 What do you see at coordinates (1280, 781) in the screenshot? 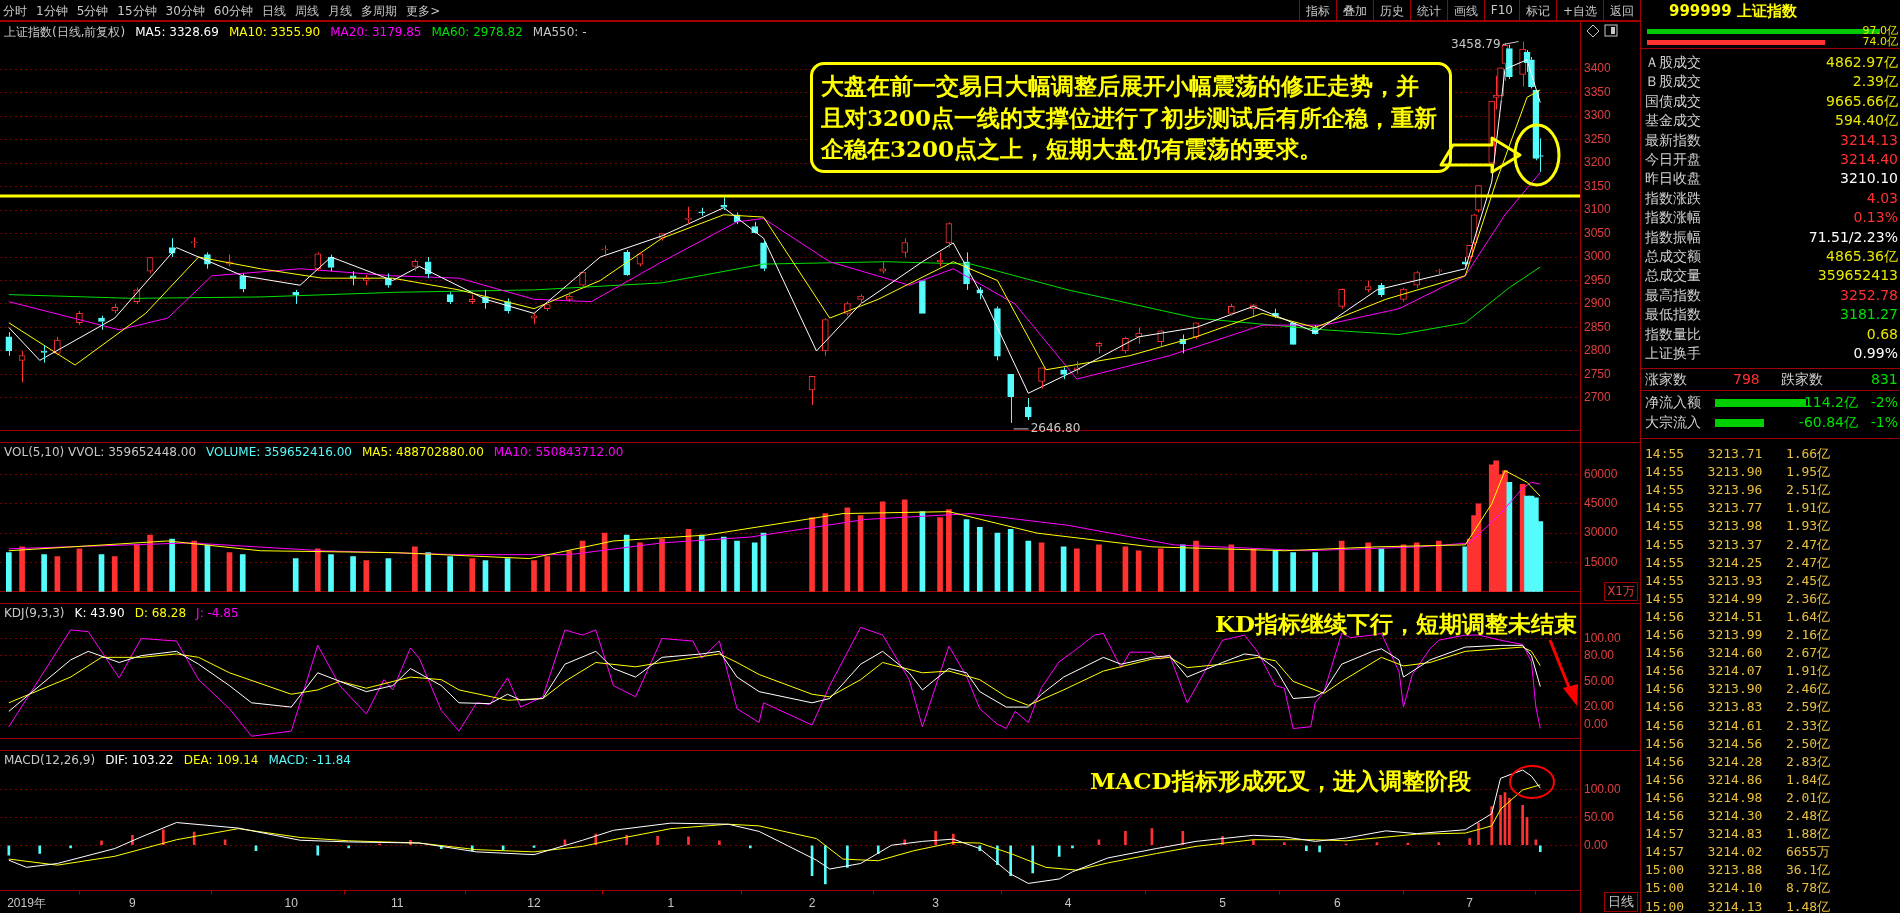
I see `annotation: MACD指标形成死叉，进入调整阶段` at bounding box center [1280, 781].